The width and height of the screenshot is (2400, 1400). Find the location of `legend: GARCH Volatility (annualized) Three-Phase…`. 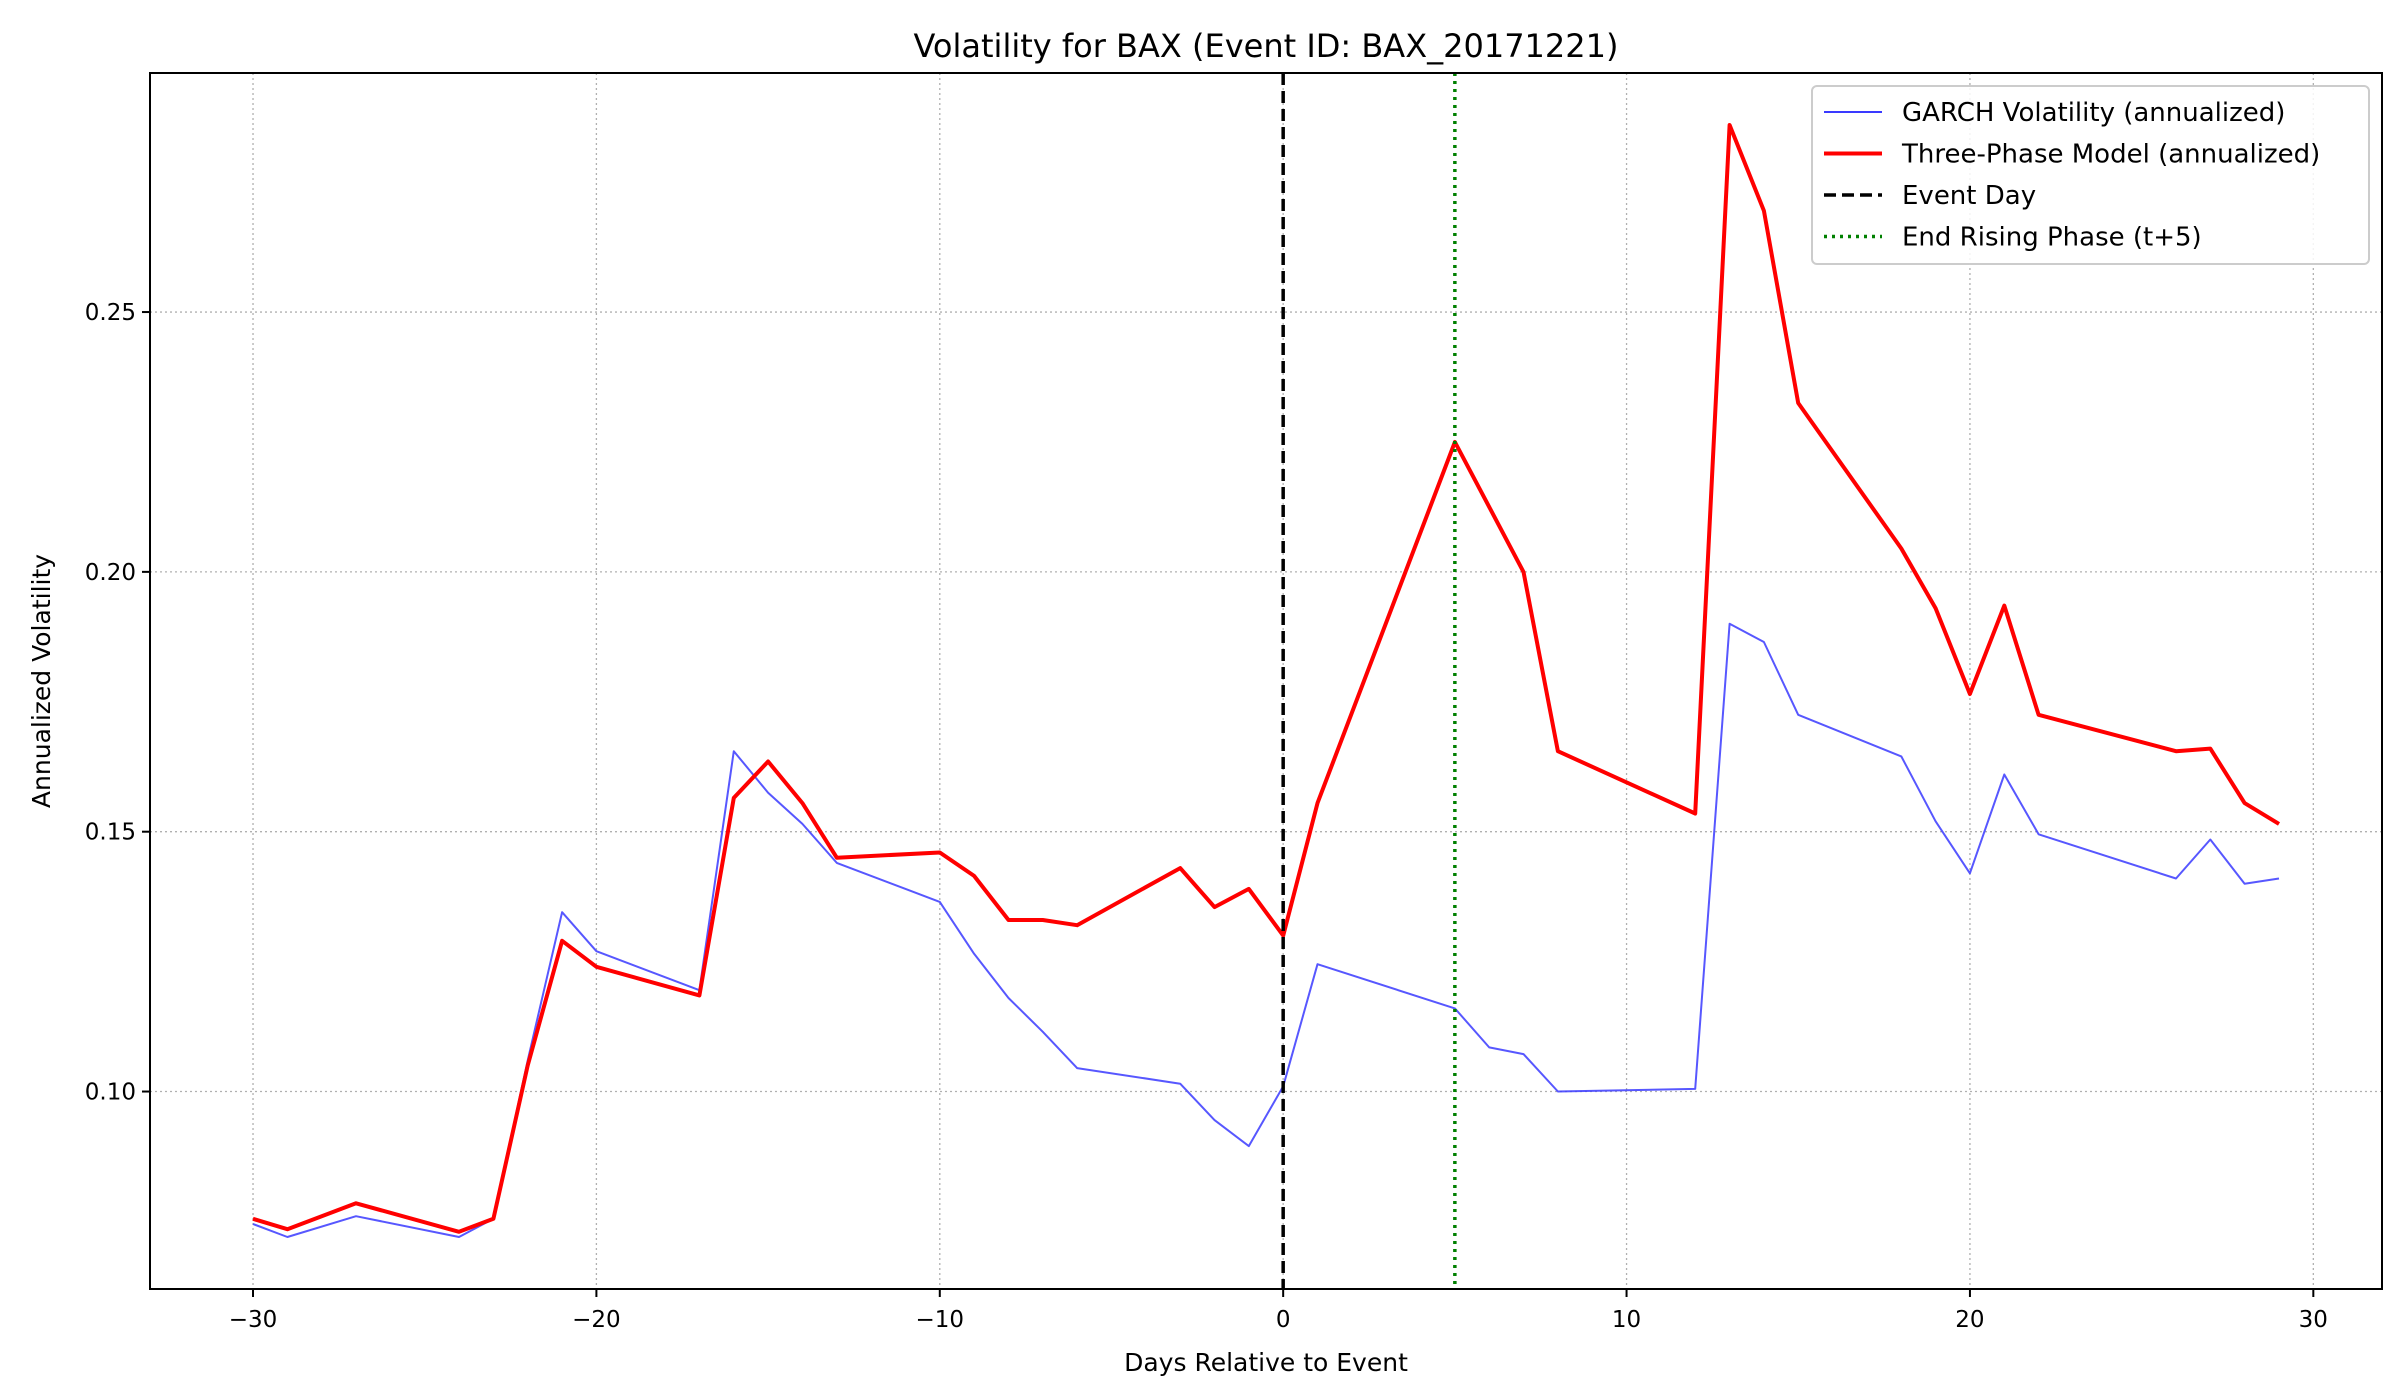

legend: GARCH Volatility (annualized) Three-Phase… is located at coordinates (2090, 175).